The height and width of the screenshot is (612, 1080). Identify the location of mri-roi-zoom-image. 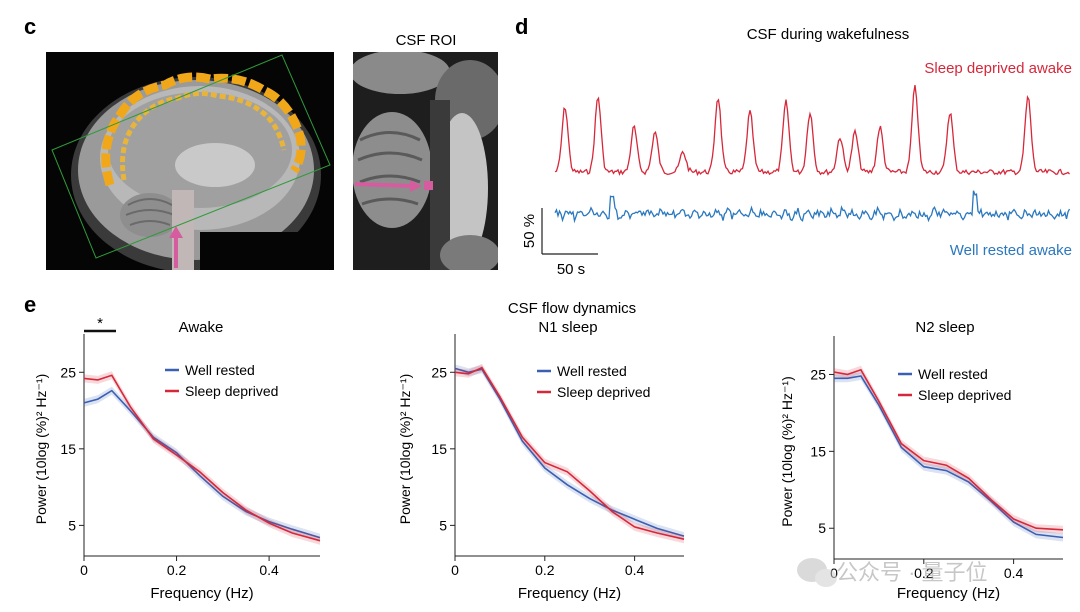
(425, 161).